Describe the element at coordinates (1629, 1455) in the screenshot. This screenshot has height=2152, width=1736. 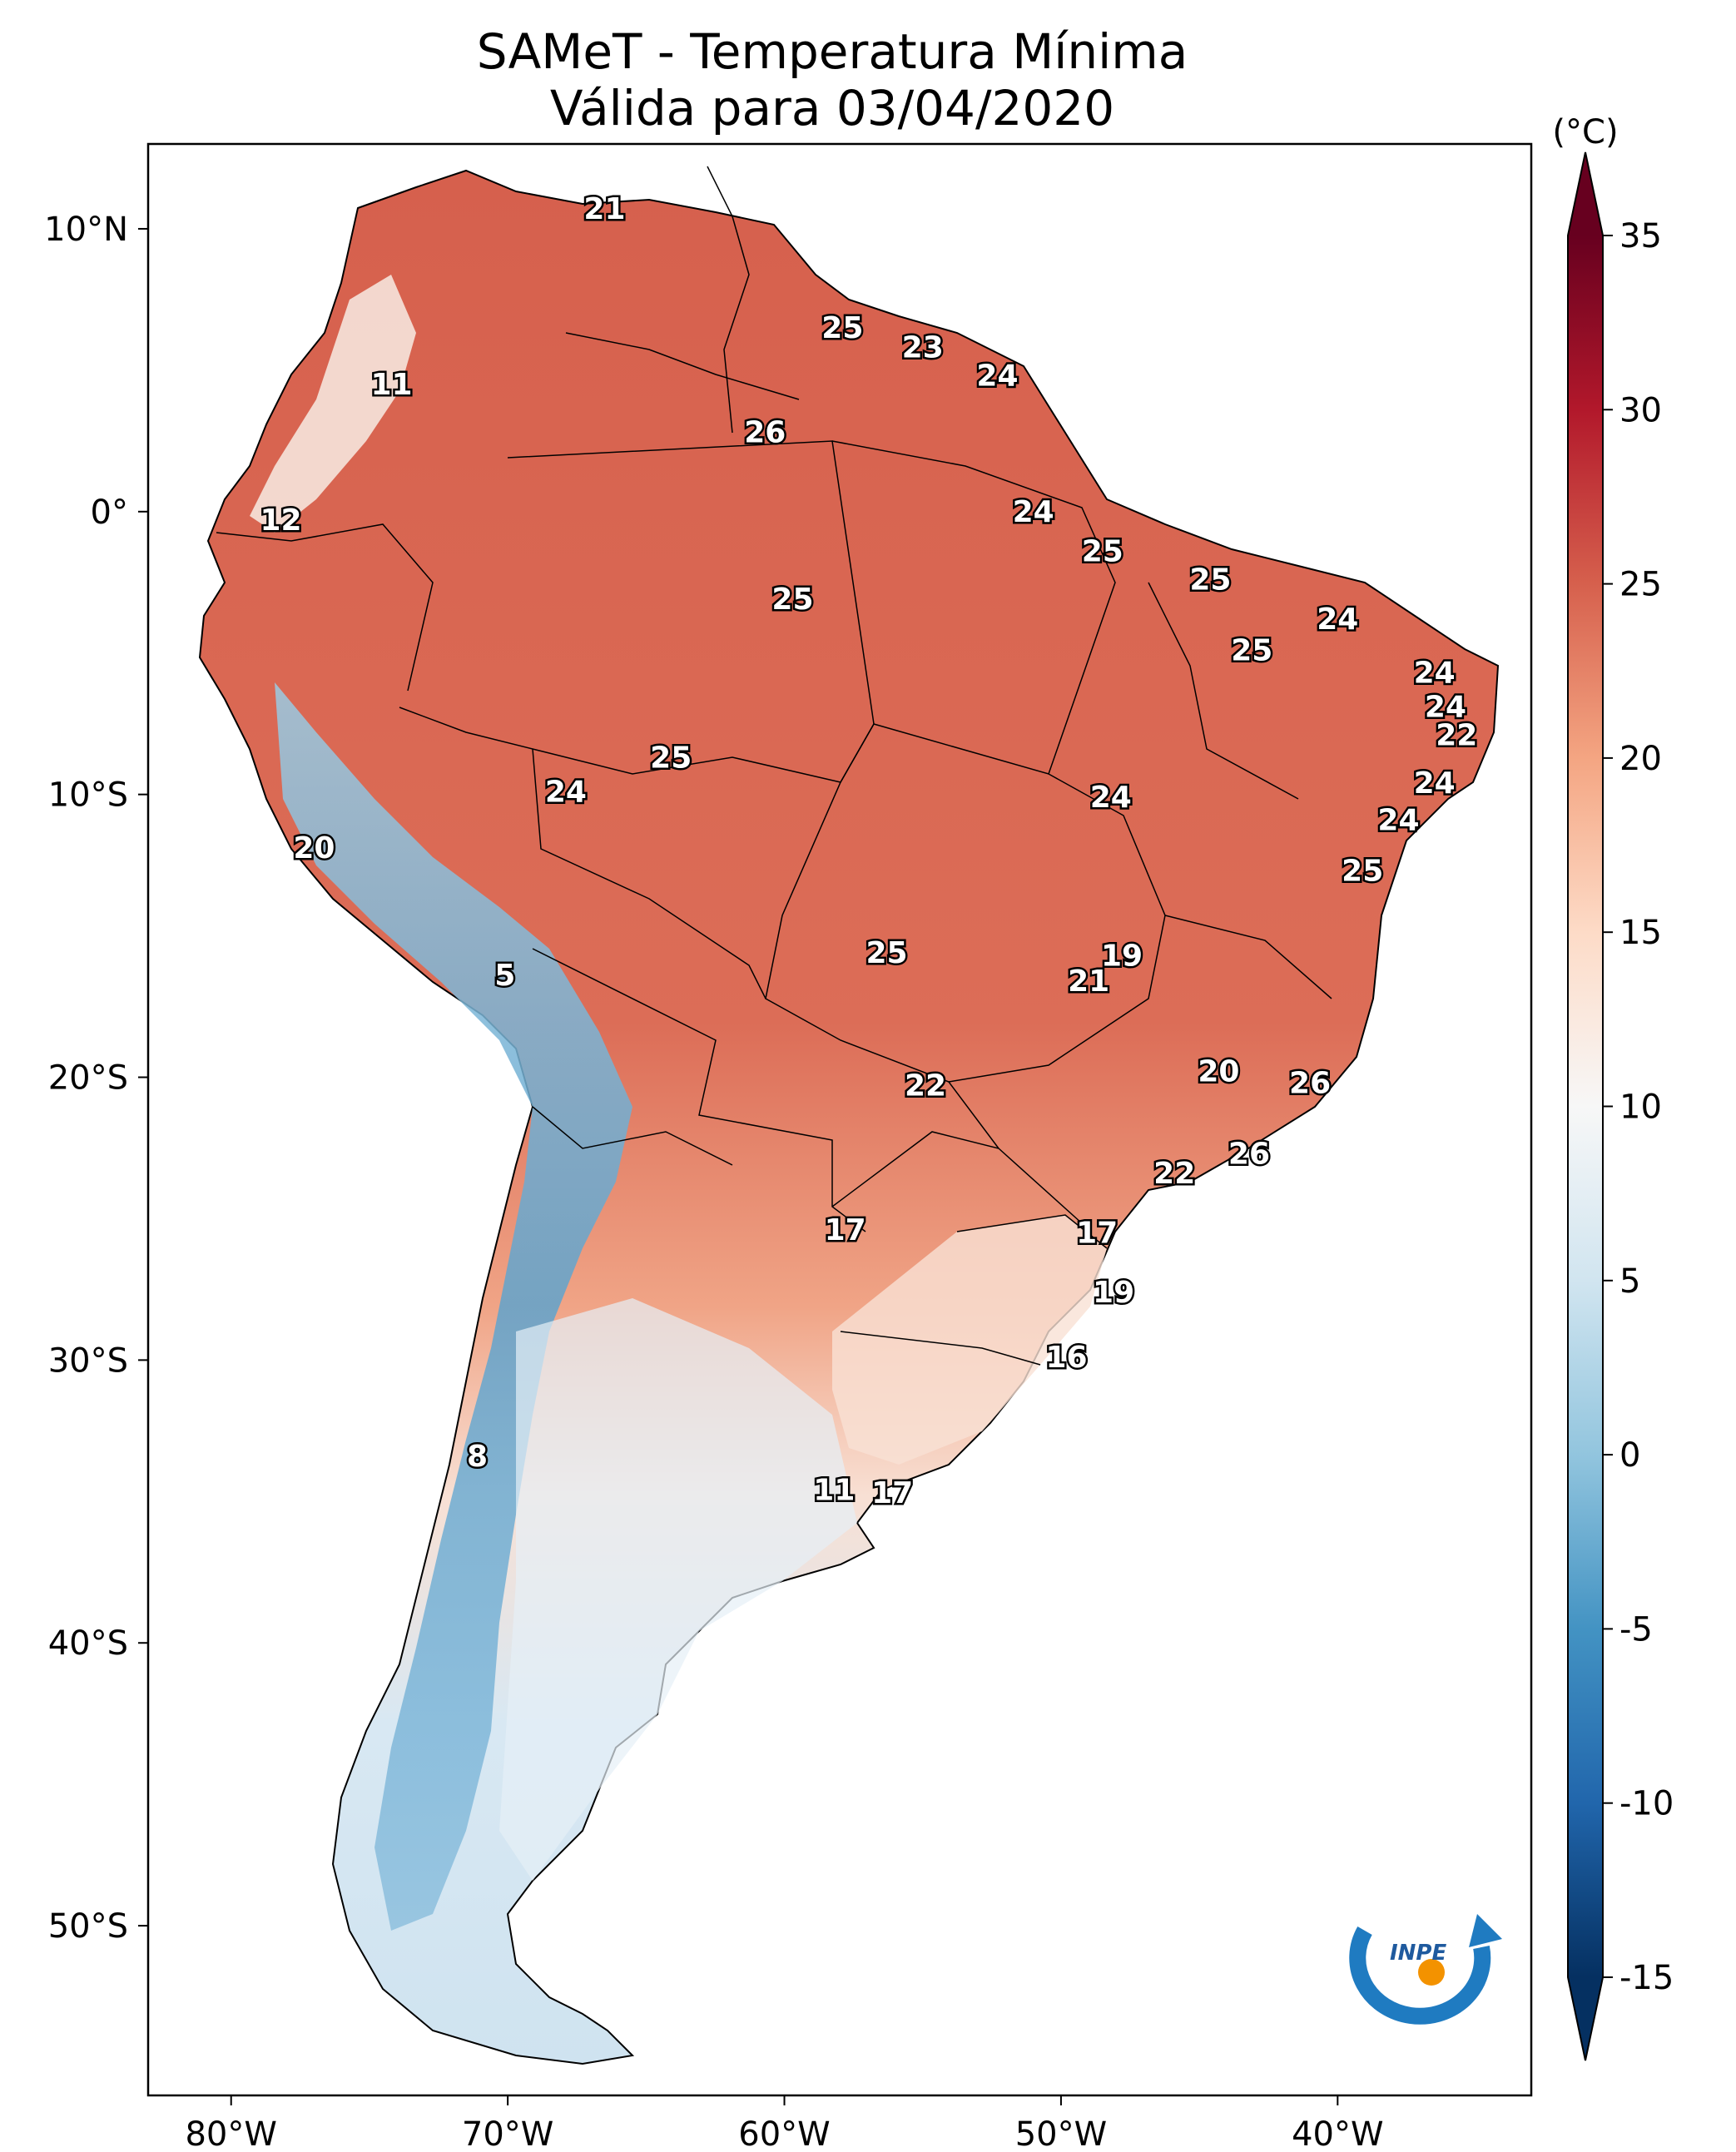
I see `colorbar-tick-label: 0` at that location.